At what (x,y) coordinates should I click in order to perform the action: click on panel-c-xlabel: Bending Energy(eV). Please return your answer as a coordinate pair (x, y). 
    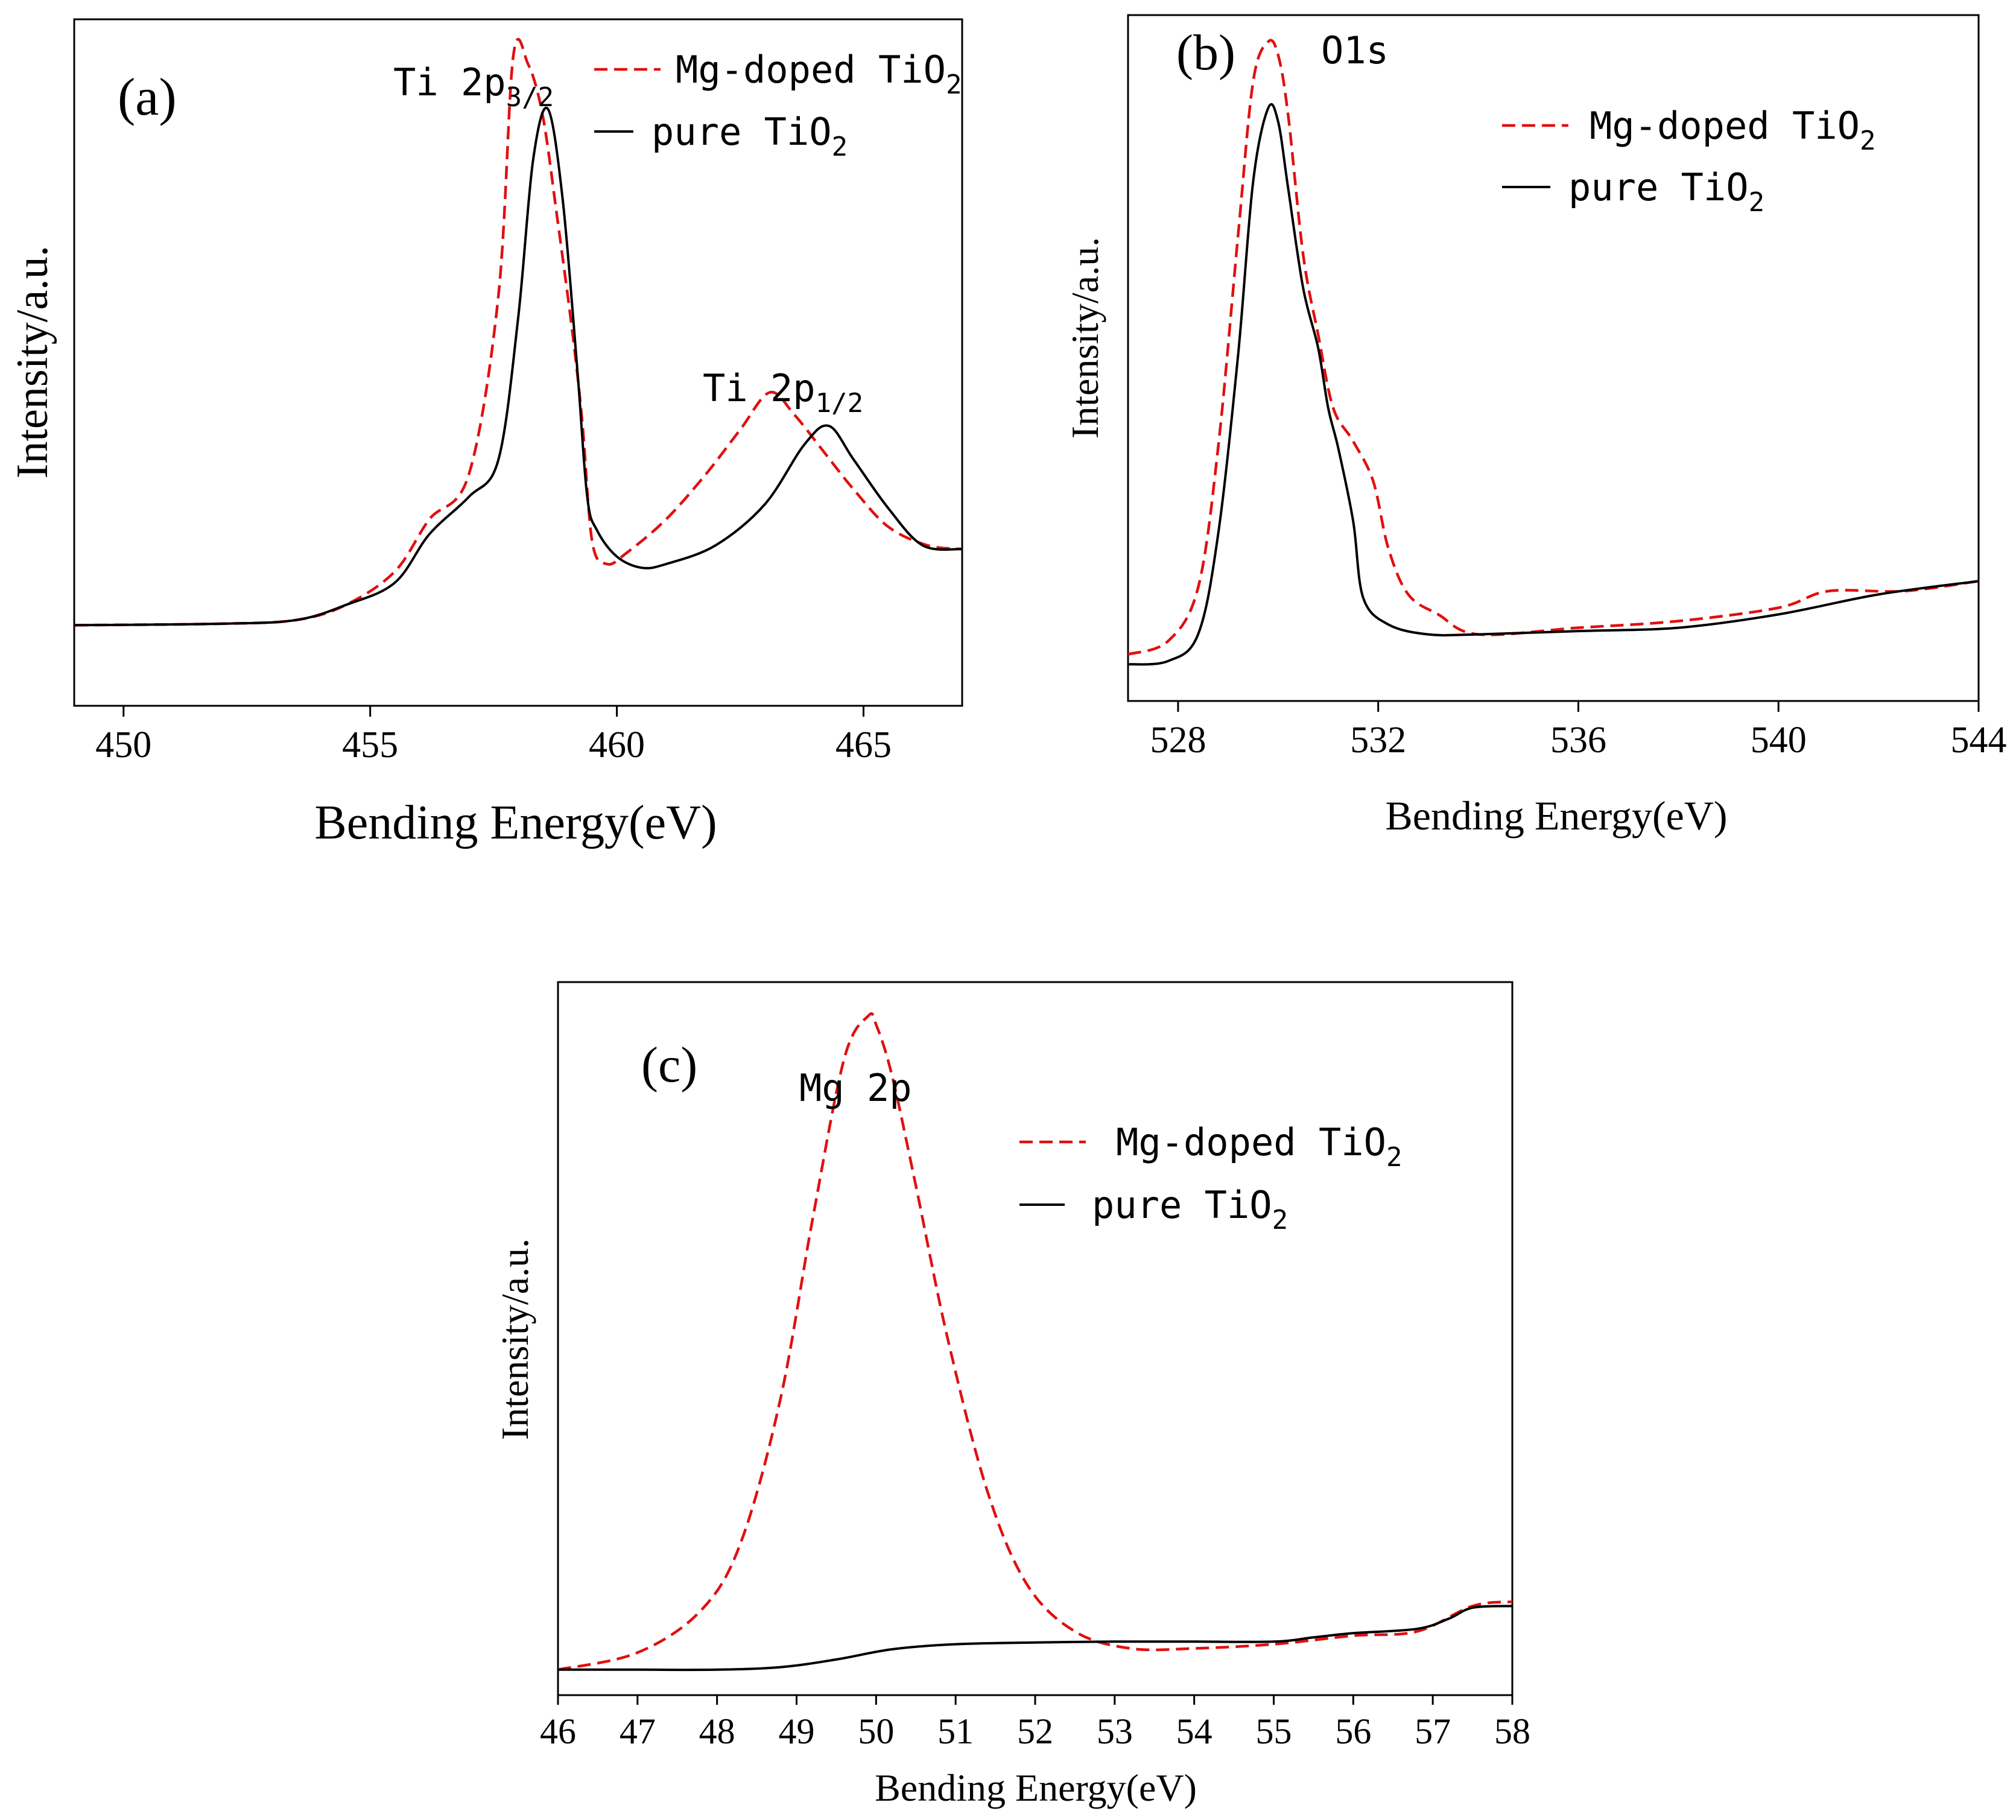
    Looking at the image, I should click on (1036, 1787).